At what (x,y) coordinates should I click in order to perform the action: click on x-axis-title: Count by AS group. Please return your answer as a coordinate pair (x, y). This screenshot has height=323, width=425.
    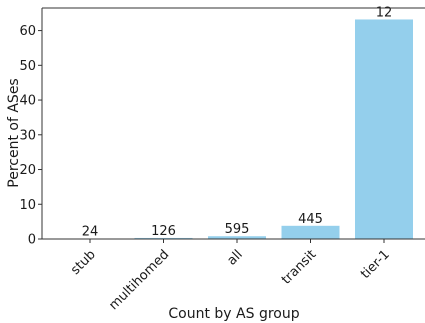
    Looking at the image, I should click on (233, 314).